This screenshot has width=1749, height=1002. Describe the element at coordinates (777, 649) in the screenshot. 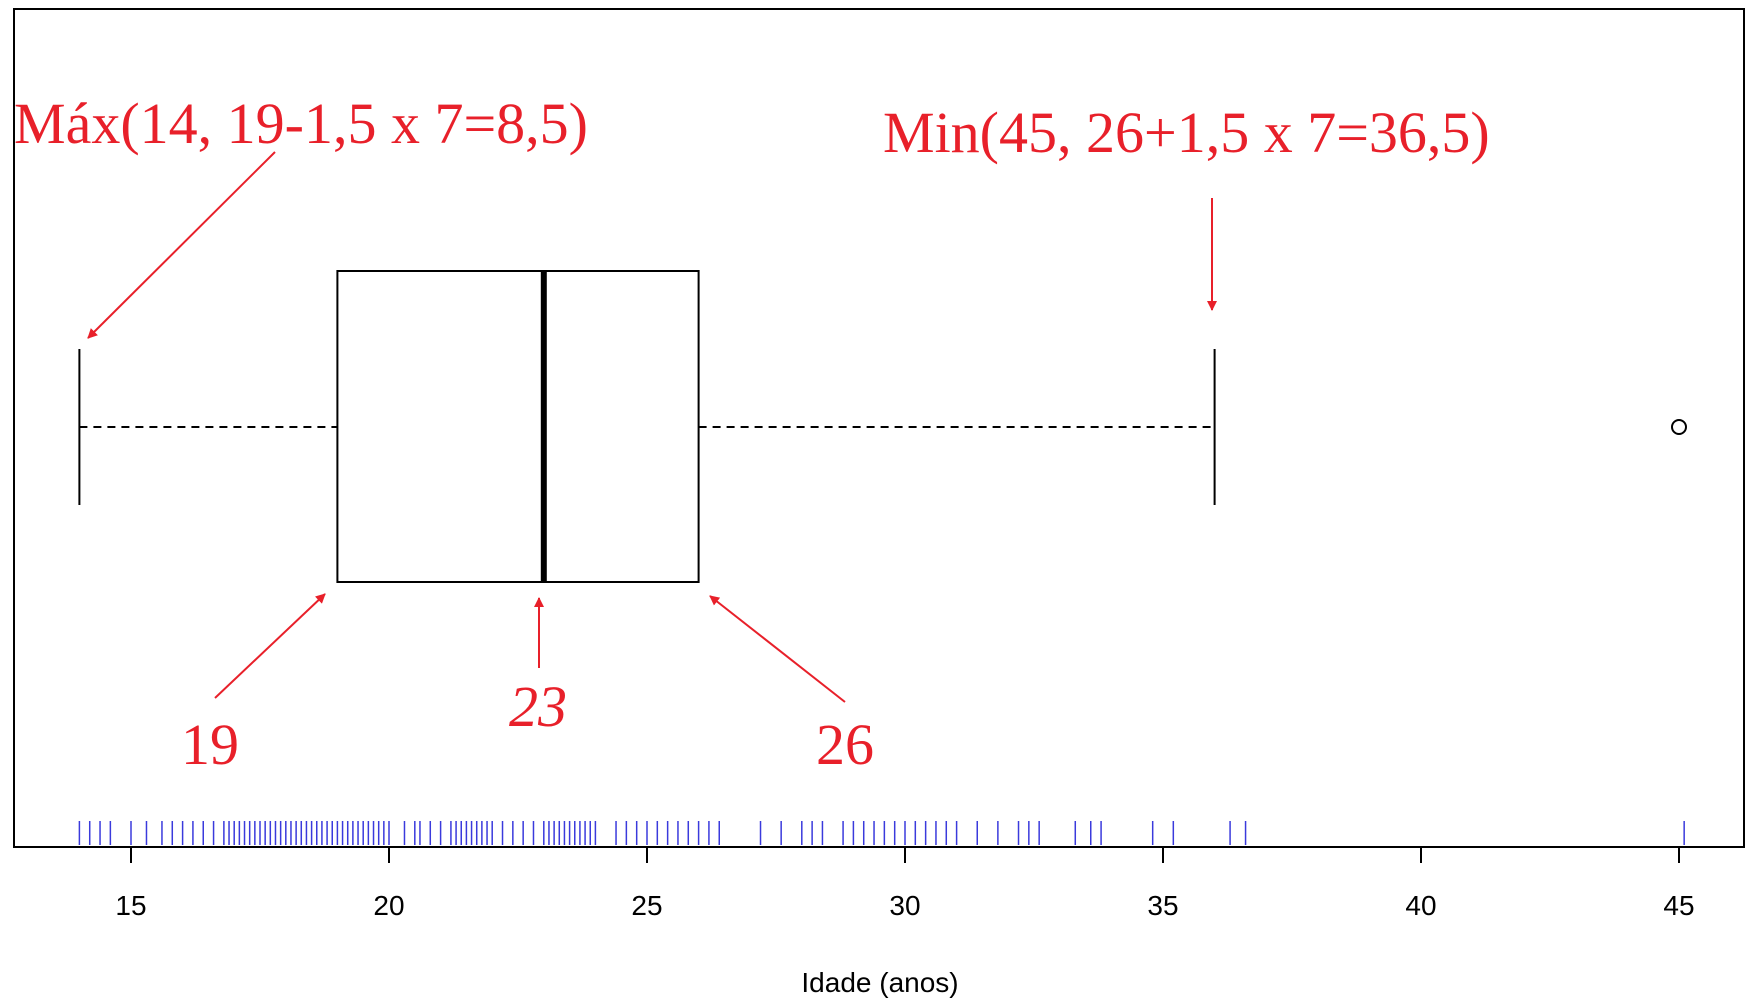

I see `arrow-q3` at that location.